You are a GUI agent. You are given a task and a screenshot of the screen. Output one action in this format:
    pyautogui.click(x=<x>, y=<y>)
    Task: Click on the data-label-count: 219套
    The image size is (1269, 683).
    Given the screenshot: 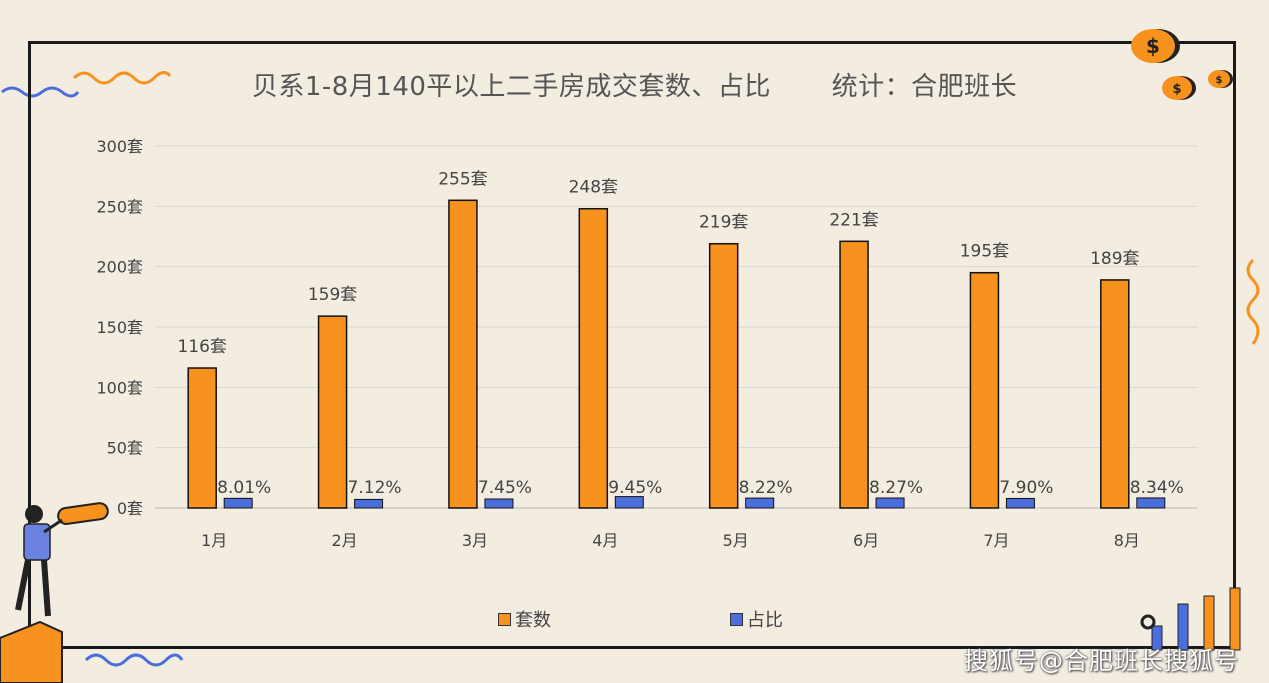 What is the action you would take?
    pyautogui.click(x=723, y=223)
    